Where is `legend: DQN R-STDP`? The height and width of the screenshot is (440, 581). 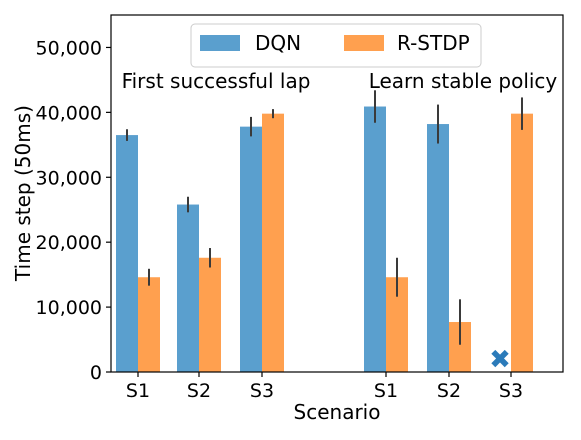 legend: DQN R-STDP is located at coordinates (336, 45).